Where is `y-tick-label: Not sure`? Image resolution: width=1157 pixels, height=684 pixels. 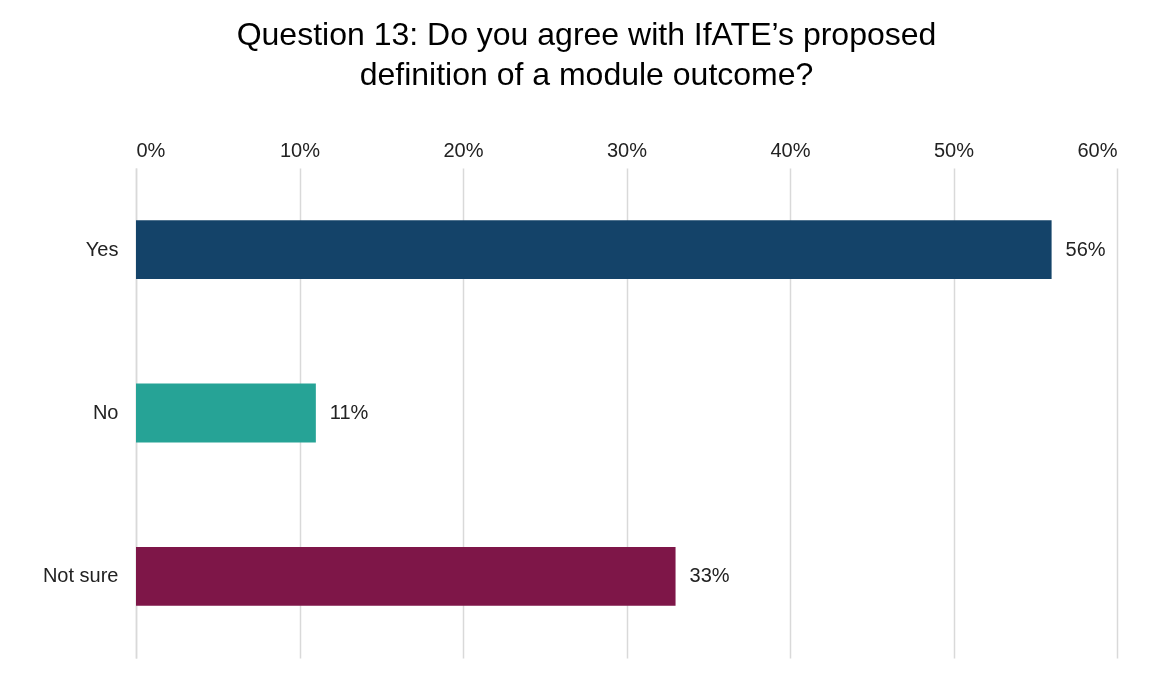 y-tick-label: Not sure is located at coordinates (80, 575).